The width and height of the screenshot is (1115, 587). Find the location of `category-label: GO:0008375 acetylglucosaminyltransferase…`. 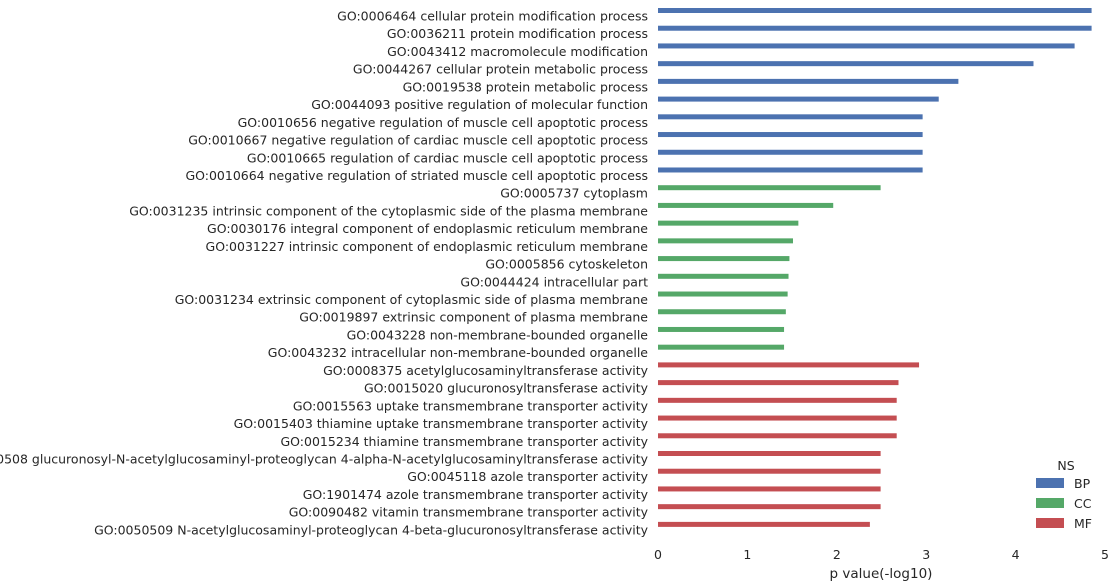

category-label: GO:0008375 acetylglucosaminyltransferase… is located at coordinates (485, 370).